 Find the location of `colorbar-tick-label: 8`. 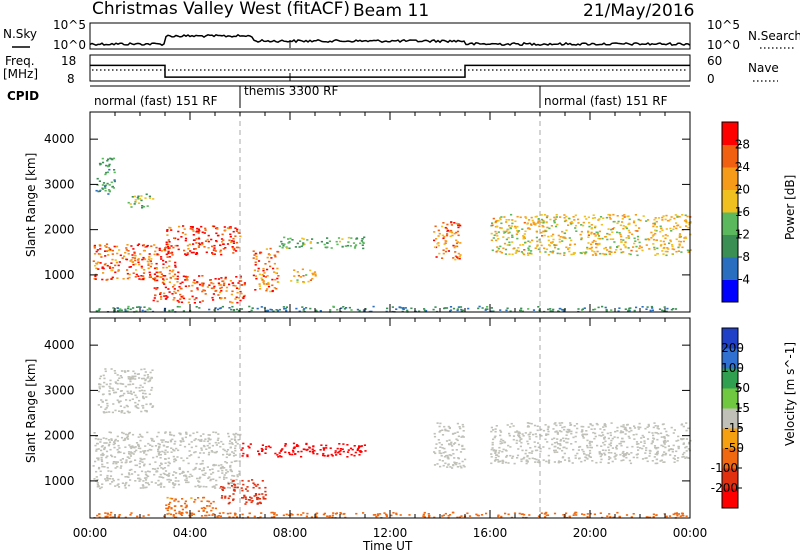

colorbar-tick-label: 8 is located at coordinates (746, 257).